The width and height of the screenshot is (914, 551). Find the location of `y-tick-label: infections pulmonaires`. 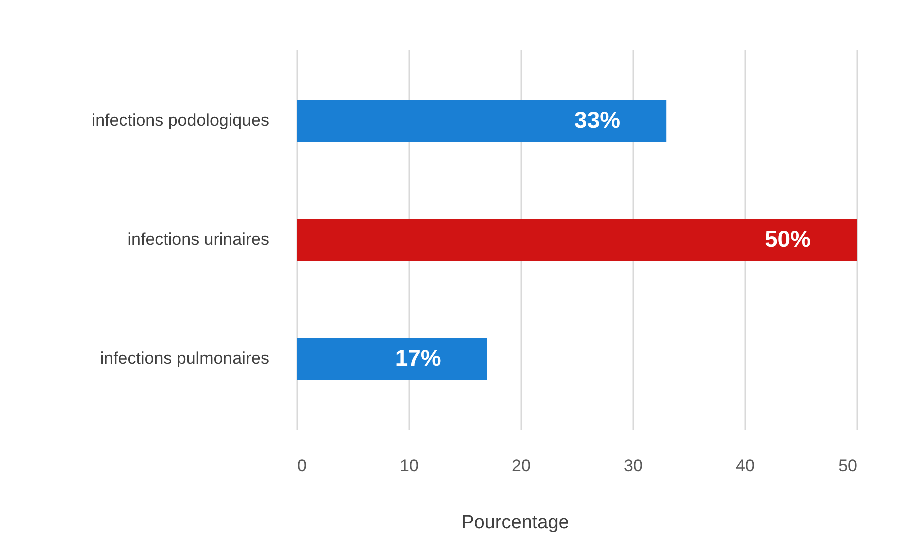

y-tick-label: infections pulmonaires is located at coordinates (185, 358).